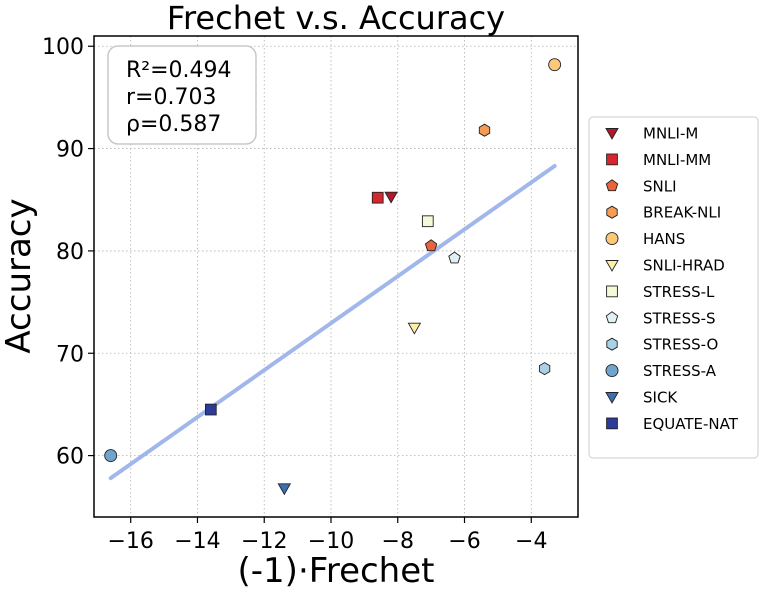  What do you see at coordinates (427, 221) in the screenshot?
I see `data-point-stress-l` at bounding box center [427, 221].